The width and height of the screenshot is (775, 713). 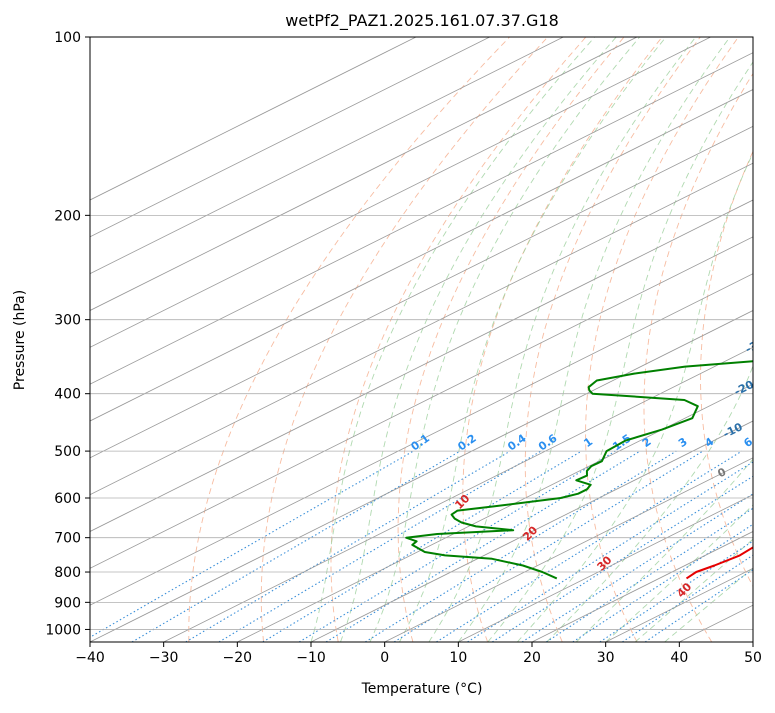 What do you see at coordinates (532, 658) in the screenshot?
I see `x-tick-label: 20` at bounding box center [532, 658].